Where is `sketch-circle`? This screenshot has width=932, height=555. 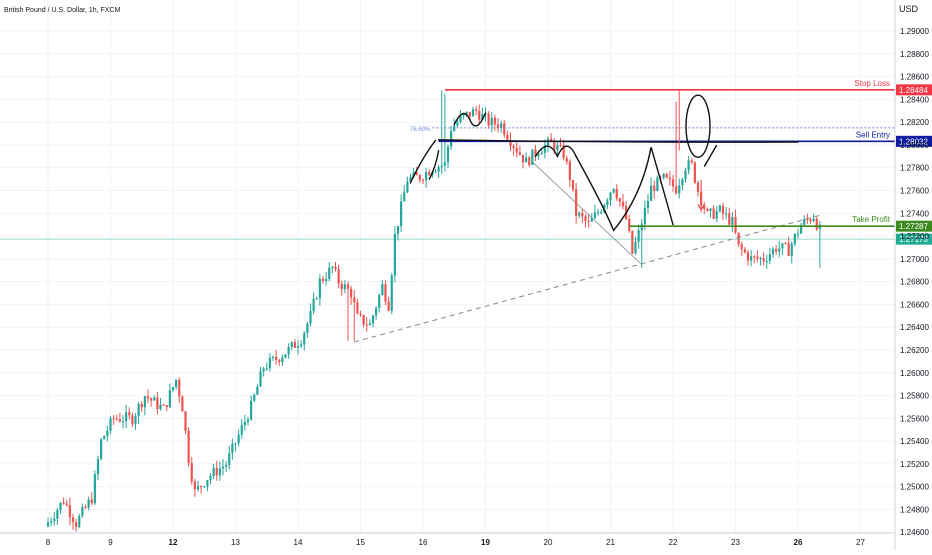 sketch-circle is located at coordinates (698, 126).